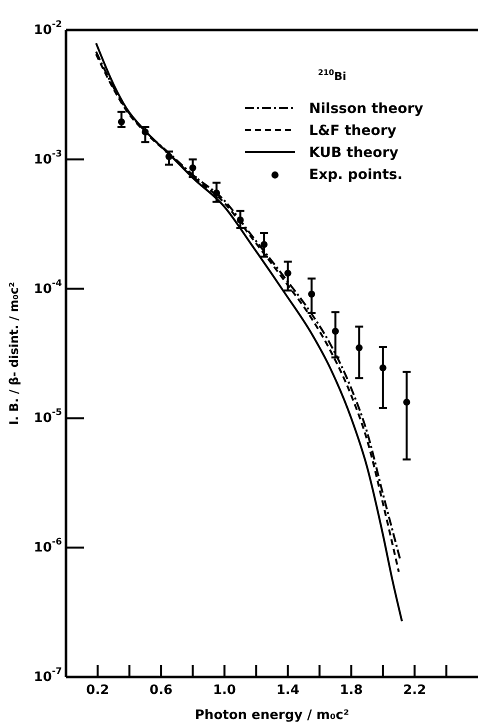  I want to click on y-tick-label: 10$^{-4}$, so click(48, 287).